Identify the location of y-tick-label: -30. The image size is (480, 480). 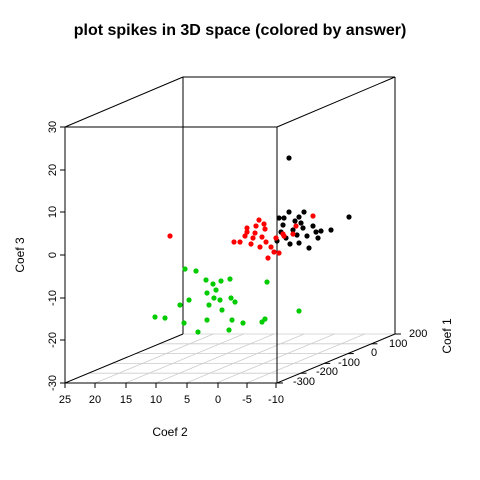
(53, 383).